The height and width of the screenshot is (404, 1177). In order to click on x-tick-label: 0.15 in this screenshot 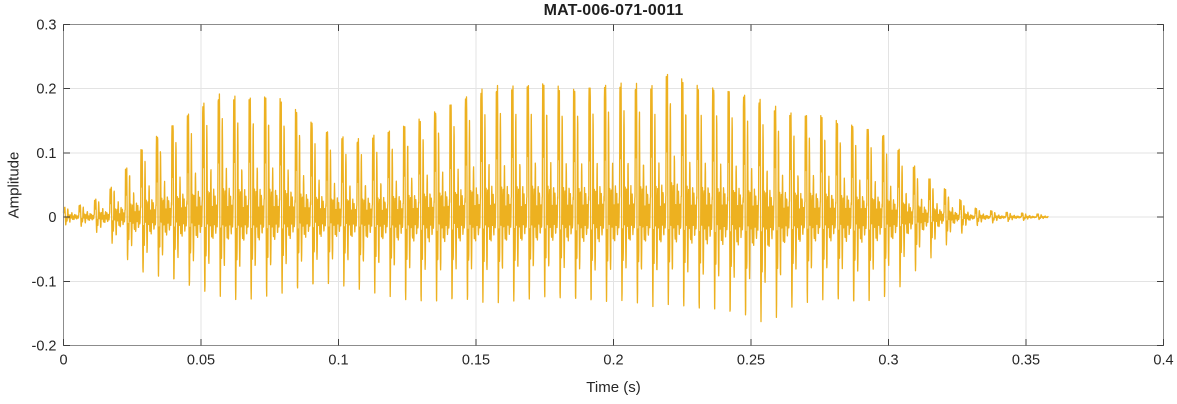, I will do `click(476, 361)`.